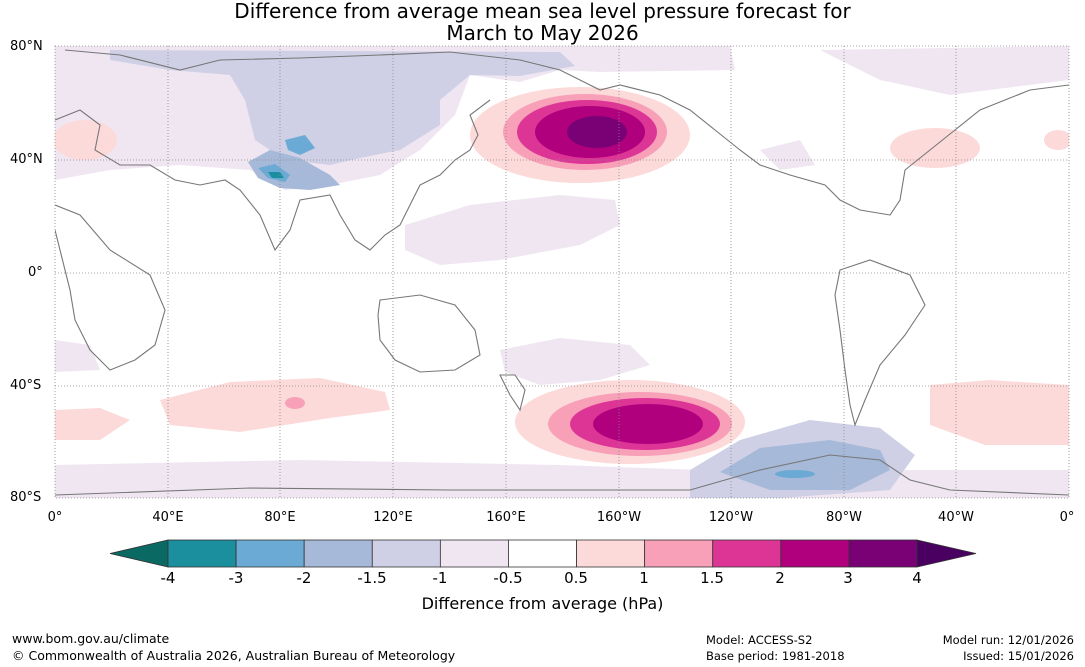 Image resolution: width=1085 pixels, height=667 pixels. What do you see at coordinates (168, 578) in the screenshot?
I see `colorbar-tick: -4` at bounding box center [168, 578].